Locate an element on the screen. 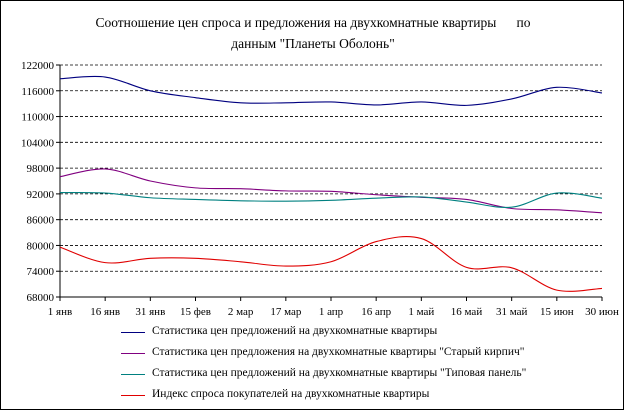  x-tick-label-2: 31 янв is located at coordinates (150, 312).